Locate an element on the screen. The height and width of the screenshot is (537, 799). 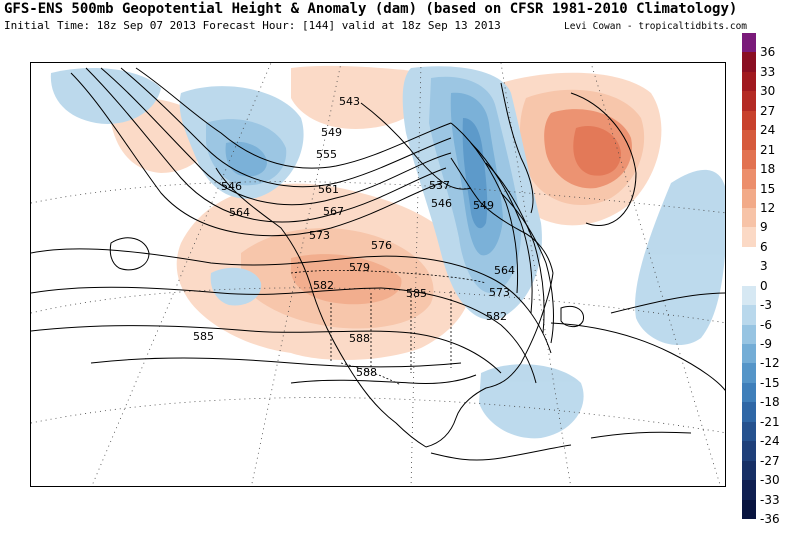
colorbar-label: 6 is located at coordinates (764, 246).